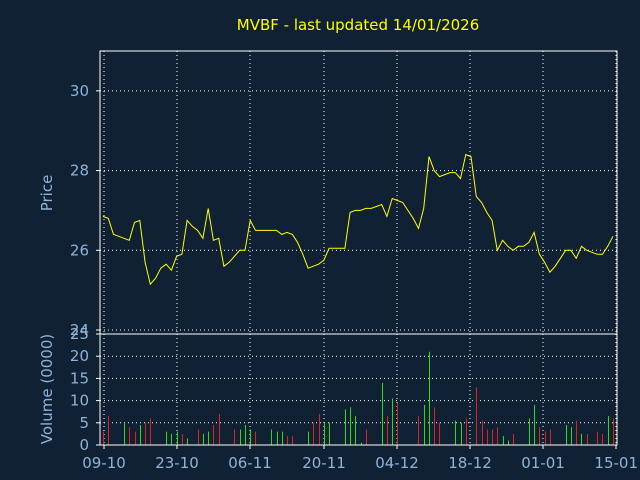 The image size is (640, 480). Describe the element at coordinates (47, 193) in the screenshot. I see `price-axis-title: Price` at that location.